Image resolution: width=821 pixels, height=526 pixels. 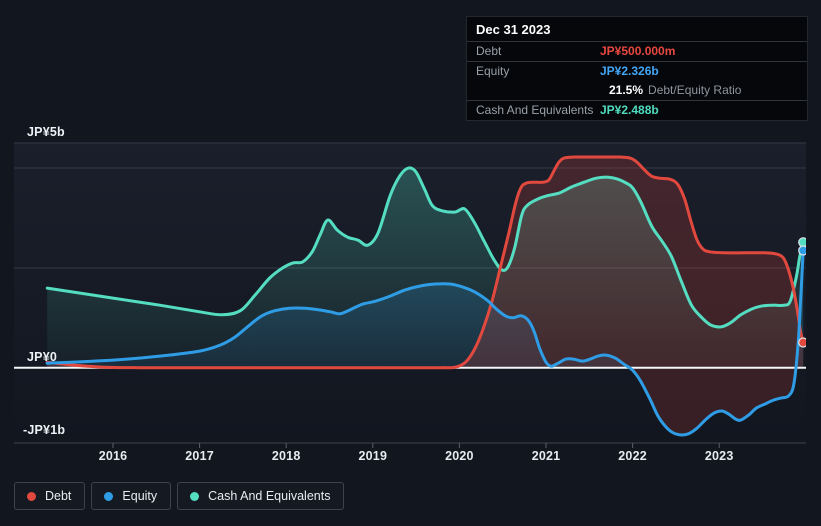 What do you see at coordinates (286, 456) in the screenshot?
I see `x-axis-label-2018: 2018` at bounding box center [286, 456].